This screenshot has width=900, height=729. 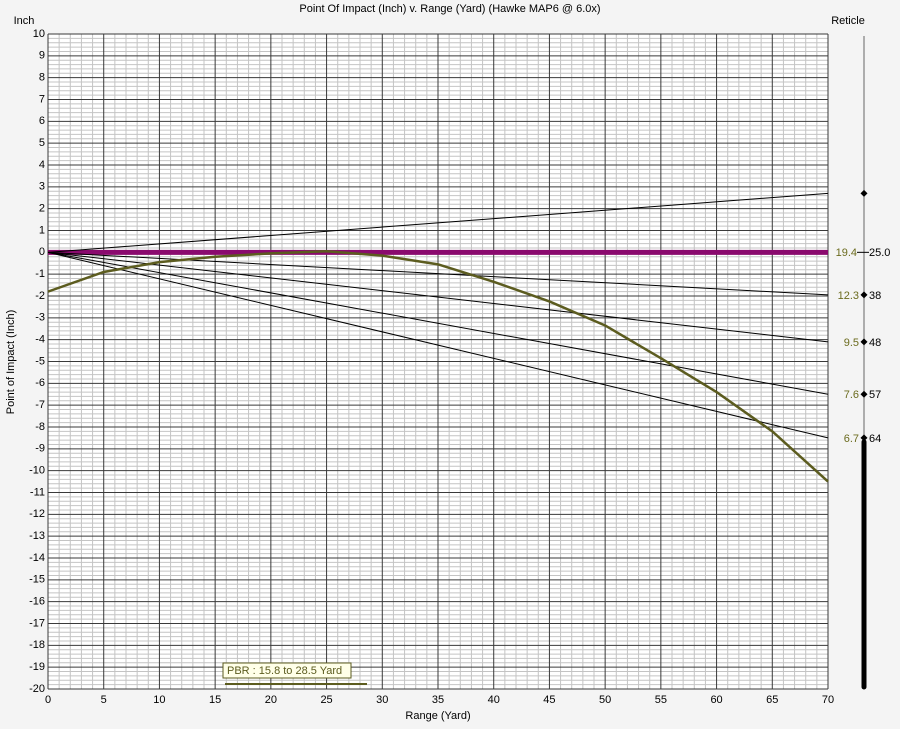 I want to click on reticle-mark-label: 48, so click(x=875, y=343).